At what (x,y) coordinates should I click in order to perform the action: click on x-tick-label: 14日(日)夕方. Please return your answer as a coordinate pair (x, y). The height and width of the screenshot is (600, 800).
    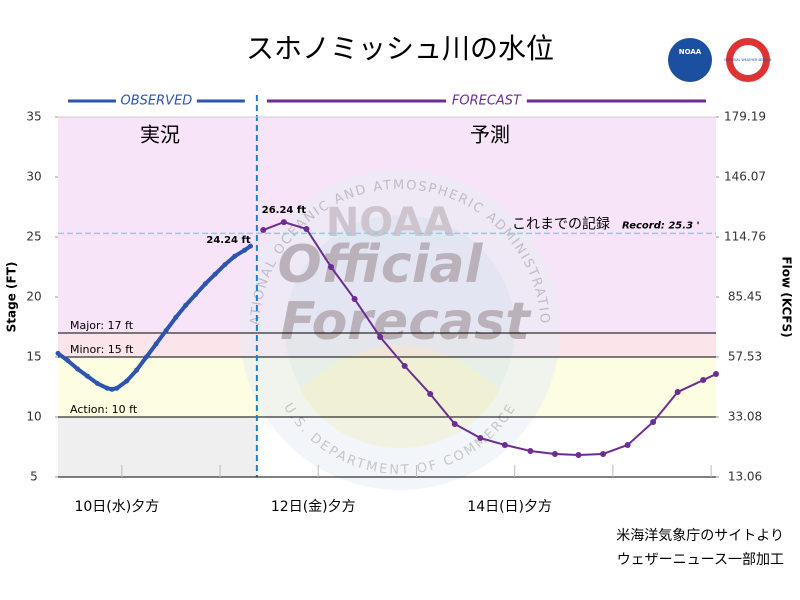
    Looking at the image, I should click on (509, 507).